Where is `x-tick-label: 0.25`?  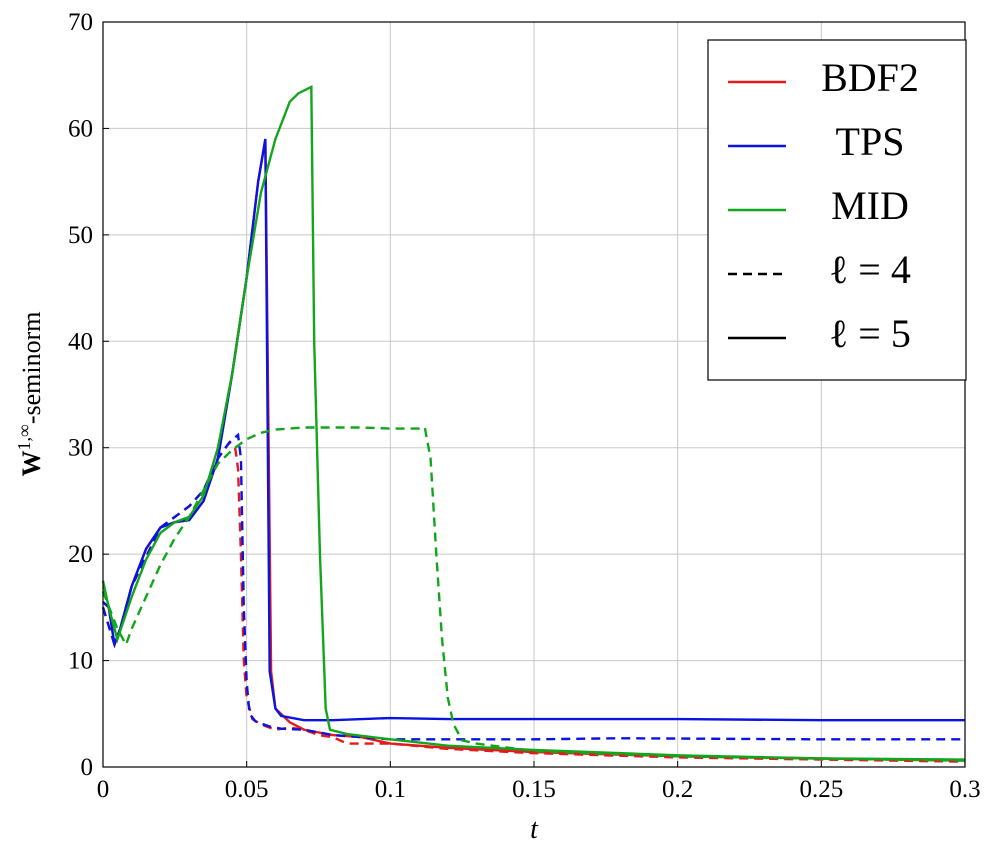
x-tick-label: 0.25 is located at coordinates (821, 789).